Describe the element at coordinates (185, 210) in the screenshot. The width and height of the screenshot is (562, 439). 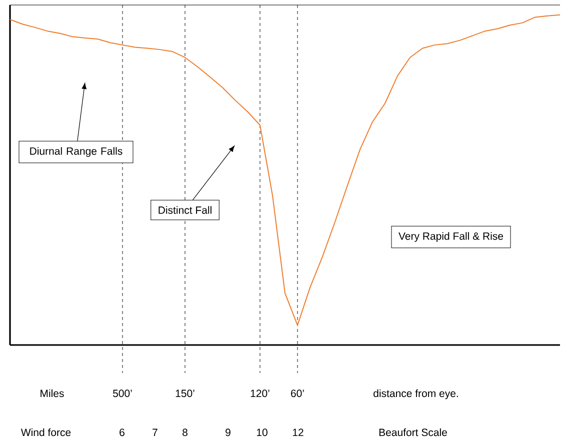
I see `annotation: Distinct Fall` at that location.